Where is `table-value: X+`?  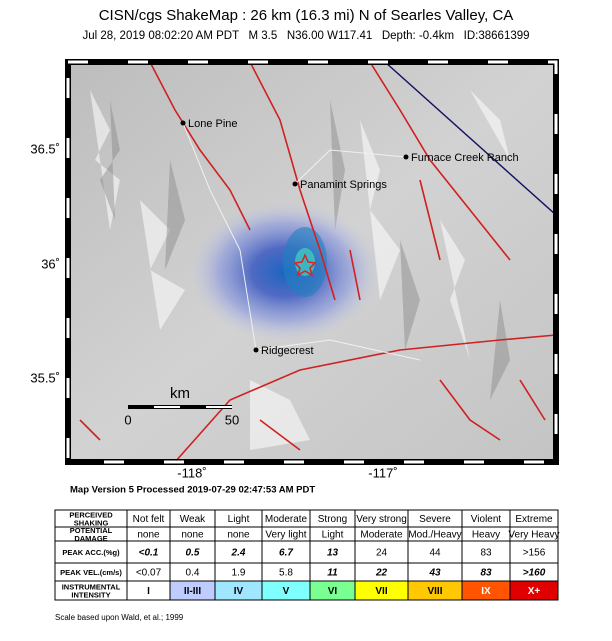 table-value: X+ is located at coordinates (534, 591).